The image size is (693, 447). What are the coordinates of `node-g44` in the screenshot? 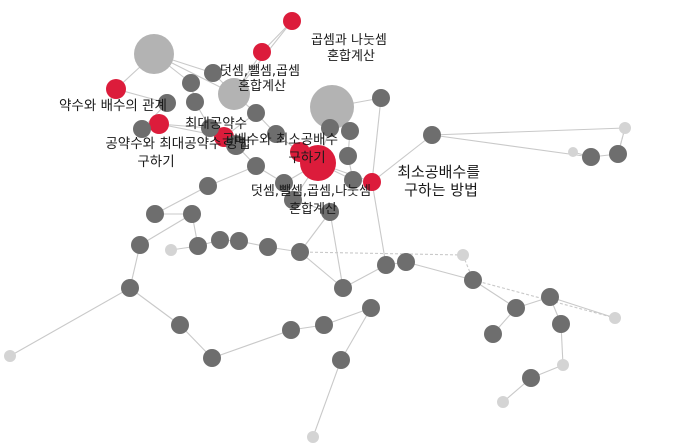 It's located at (140, 245).